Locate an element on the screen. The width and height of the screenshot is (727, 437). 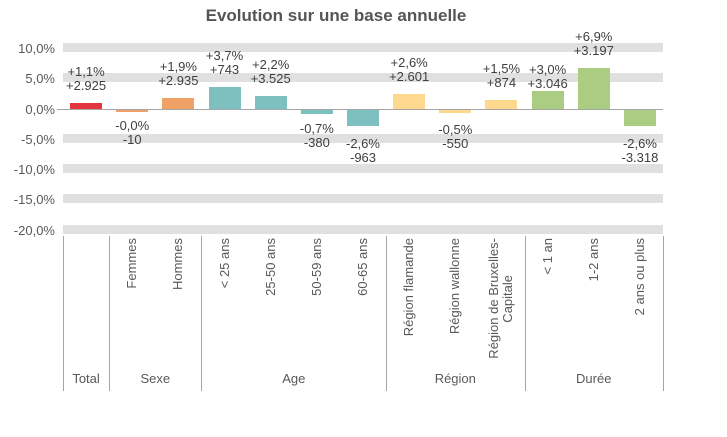
bar-r-gion-wallonne is located at coordinates (455, 112).